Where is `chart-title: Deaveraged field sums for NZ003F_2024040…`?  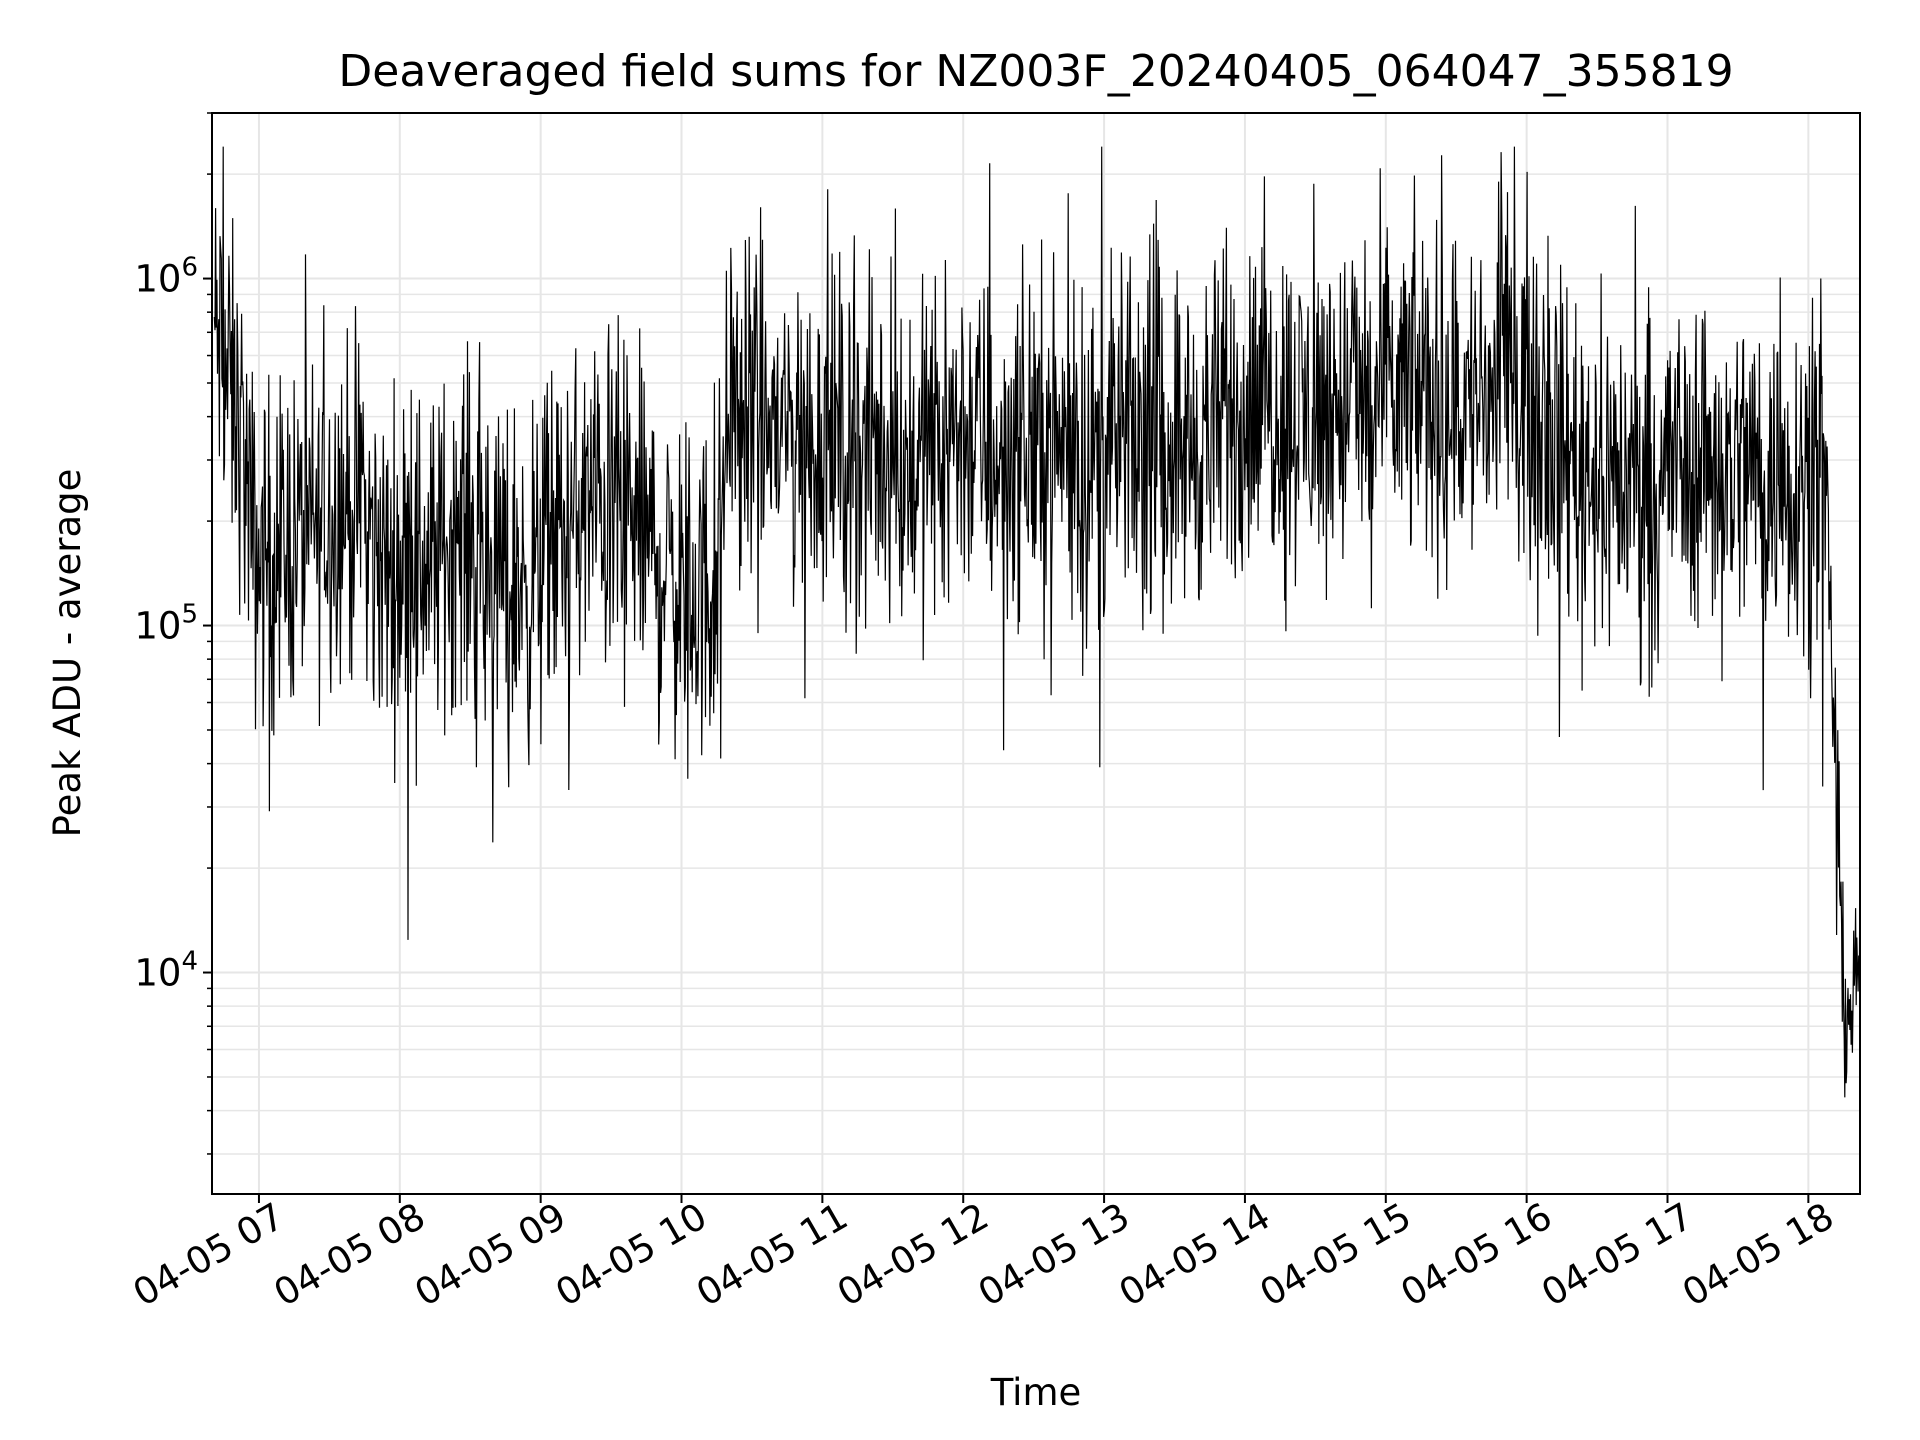 chart-title: Deaveraged field sums for NZ003F_2024040… is located at coordinates (1035, 71).